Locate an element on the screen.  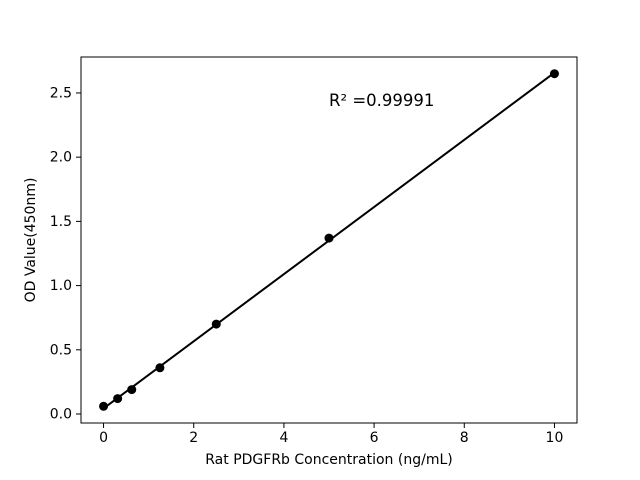
y-tick-label: 2.5 is located at coordinates (61, 93).